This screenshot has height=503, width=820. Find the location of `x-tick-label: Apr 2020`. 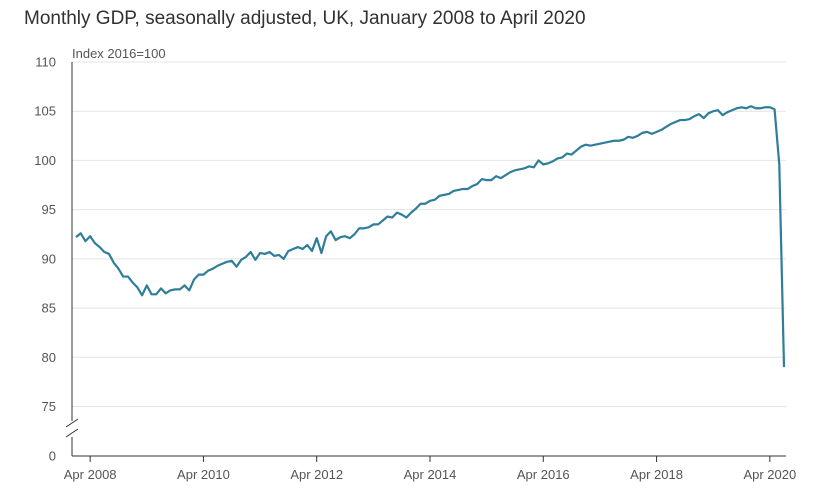

x-tick-label: Apr 2020 is located at coordinates (769, 474).